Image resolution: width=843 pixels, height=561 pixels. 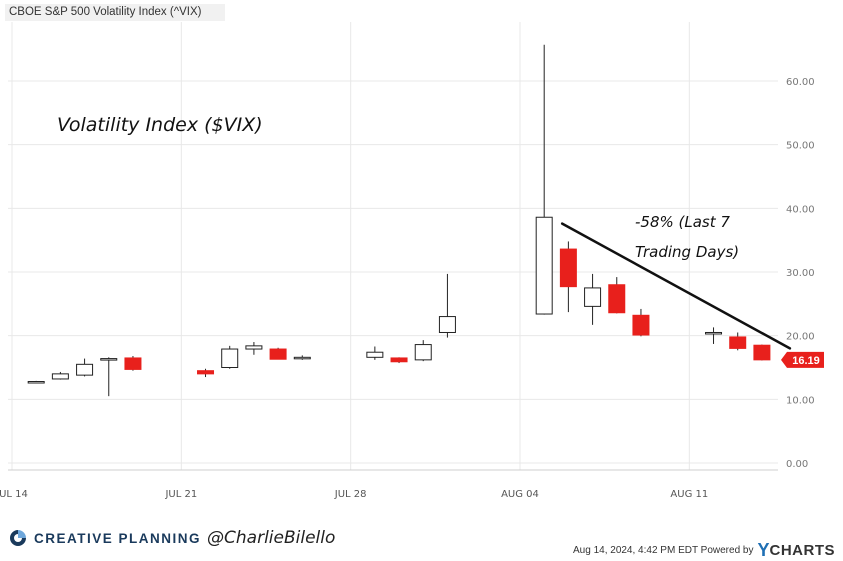 I want to click on last-value-text: 16.19, so click(x=806, y=361).